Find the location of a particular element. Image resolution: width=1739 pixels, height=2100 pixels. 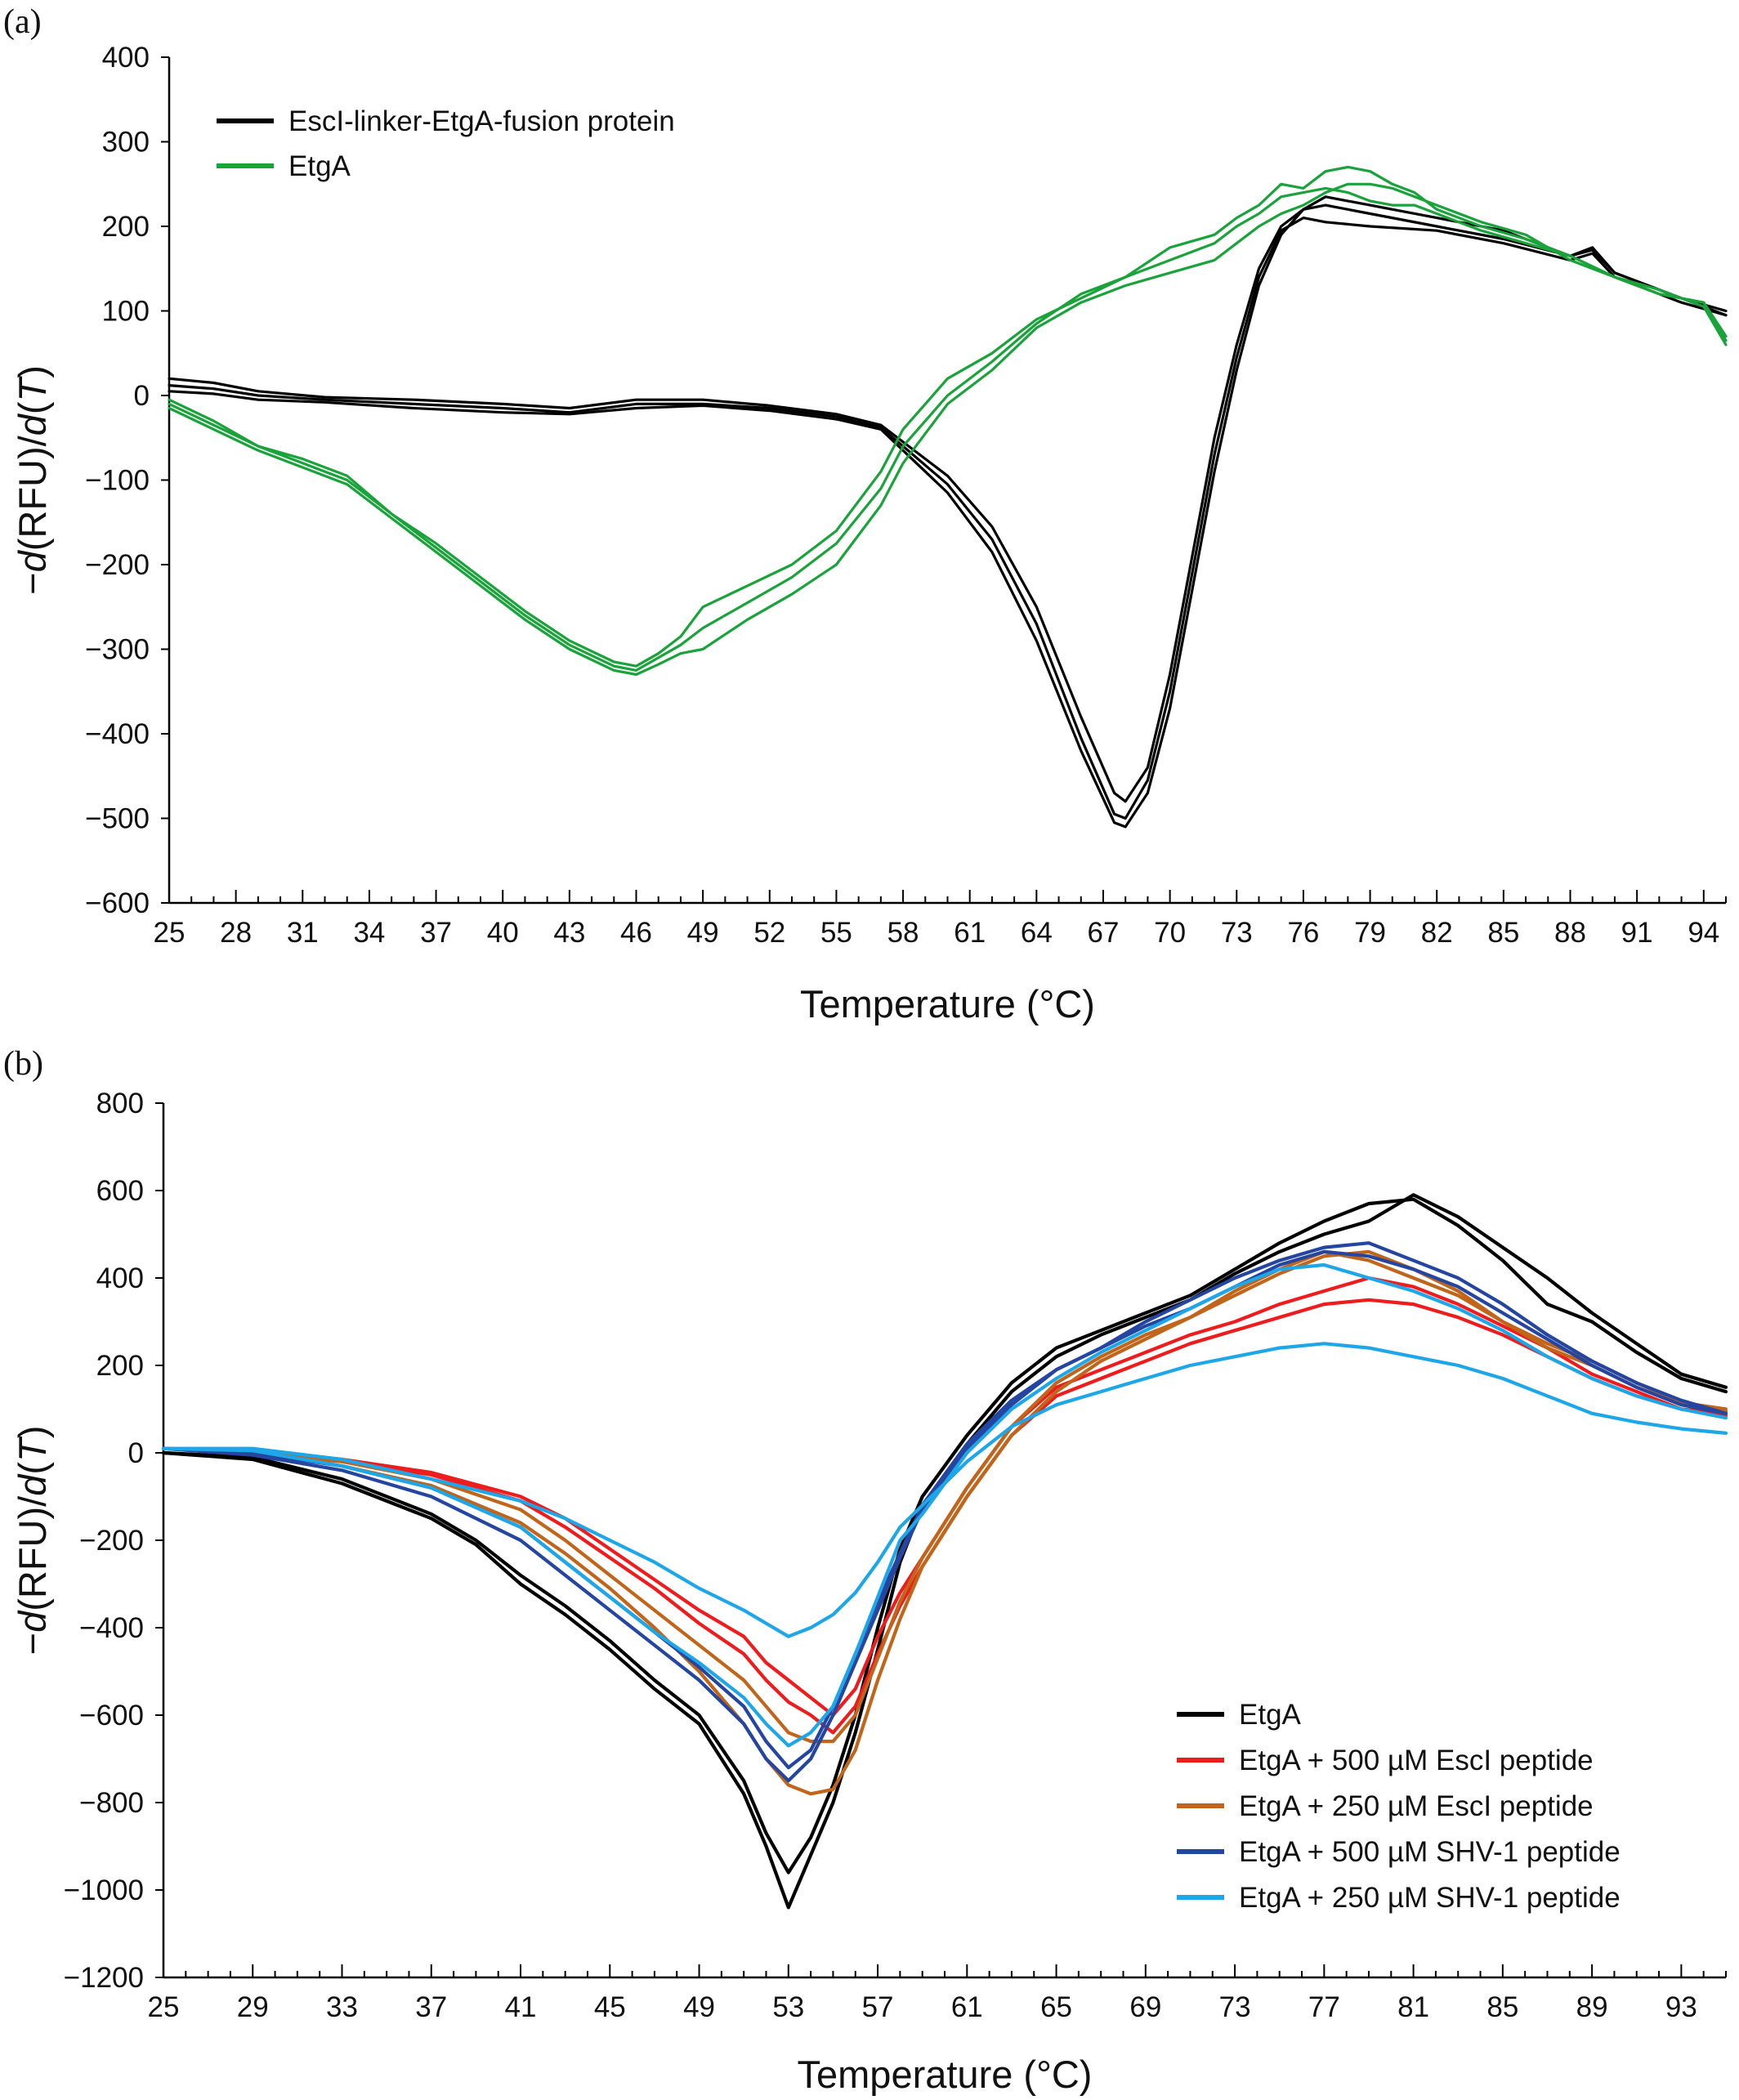

x-tick-label: 55 is located at coordinates (836, 933).